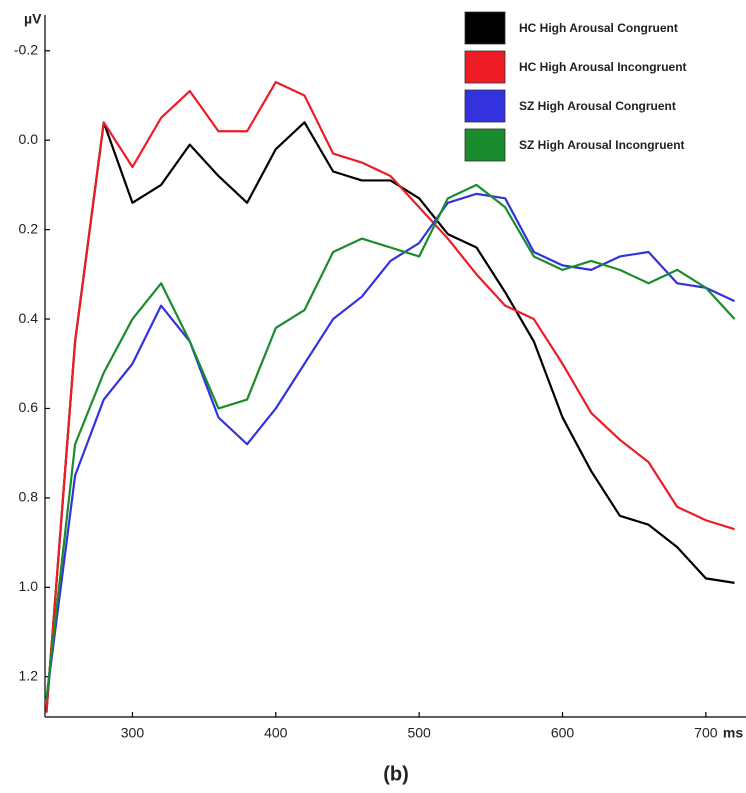 Image resolution: width=746 pixels, height=793 pixels. I want to click on legend-label: HC High Arousal Incongruent, so click(603, 67).